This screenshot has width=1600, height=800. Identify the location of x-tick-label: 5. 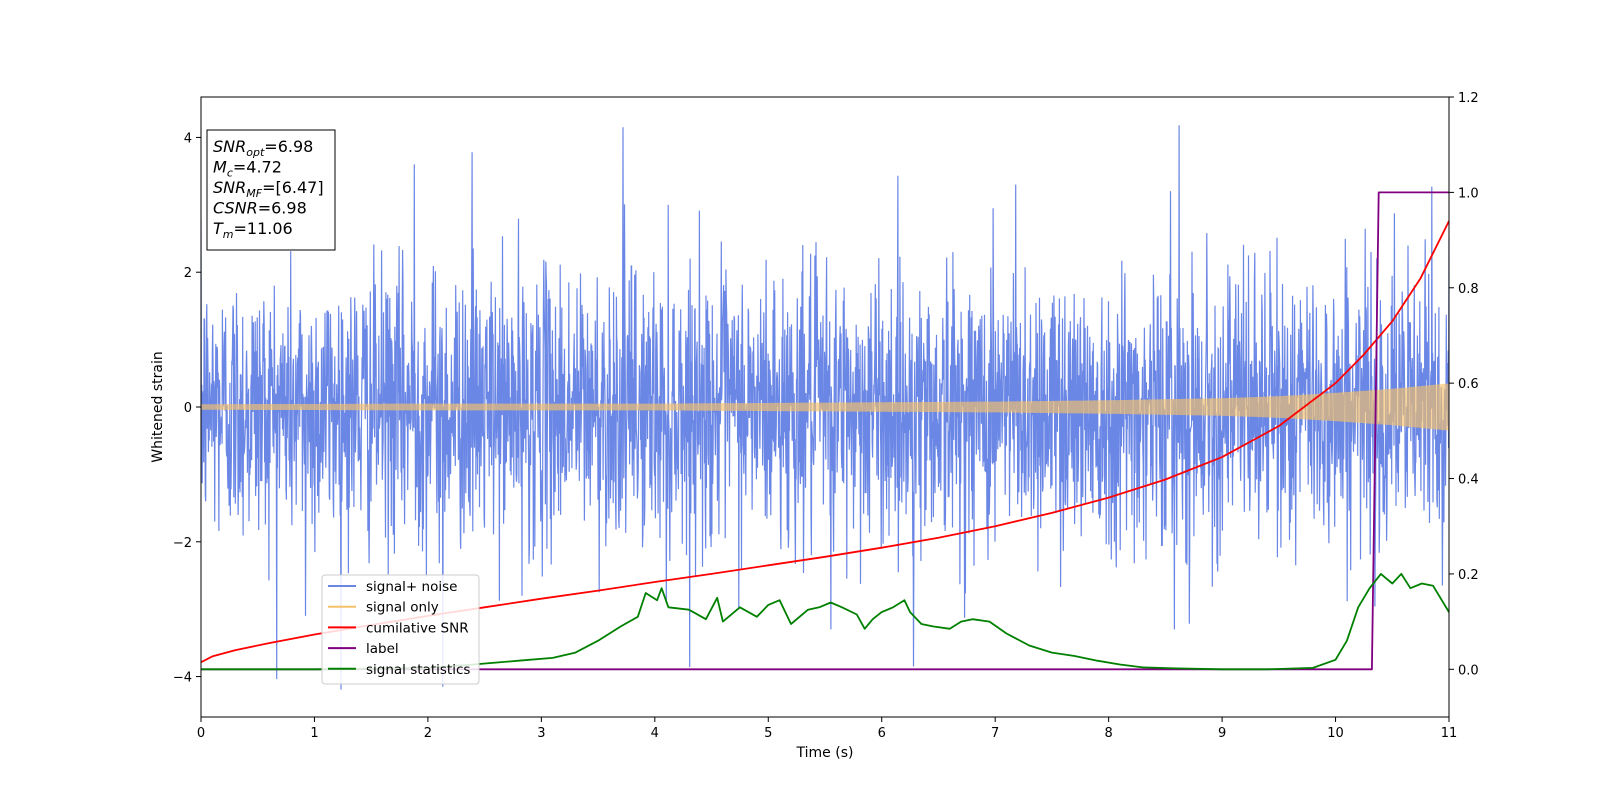
(768, 733).